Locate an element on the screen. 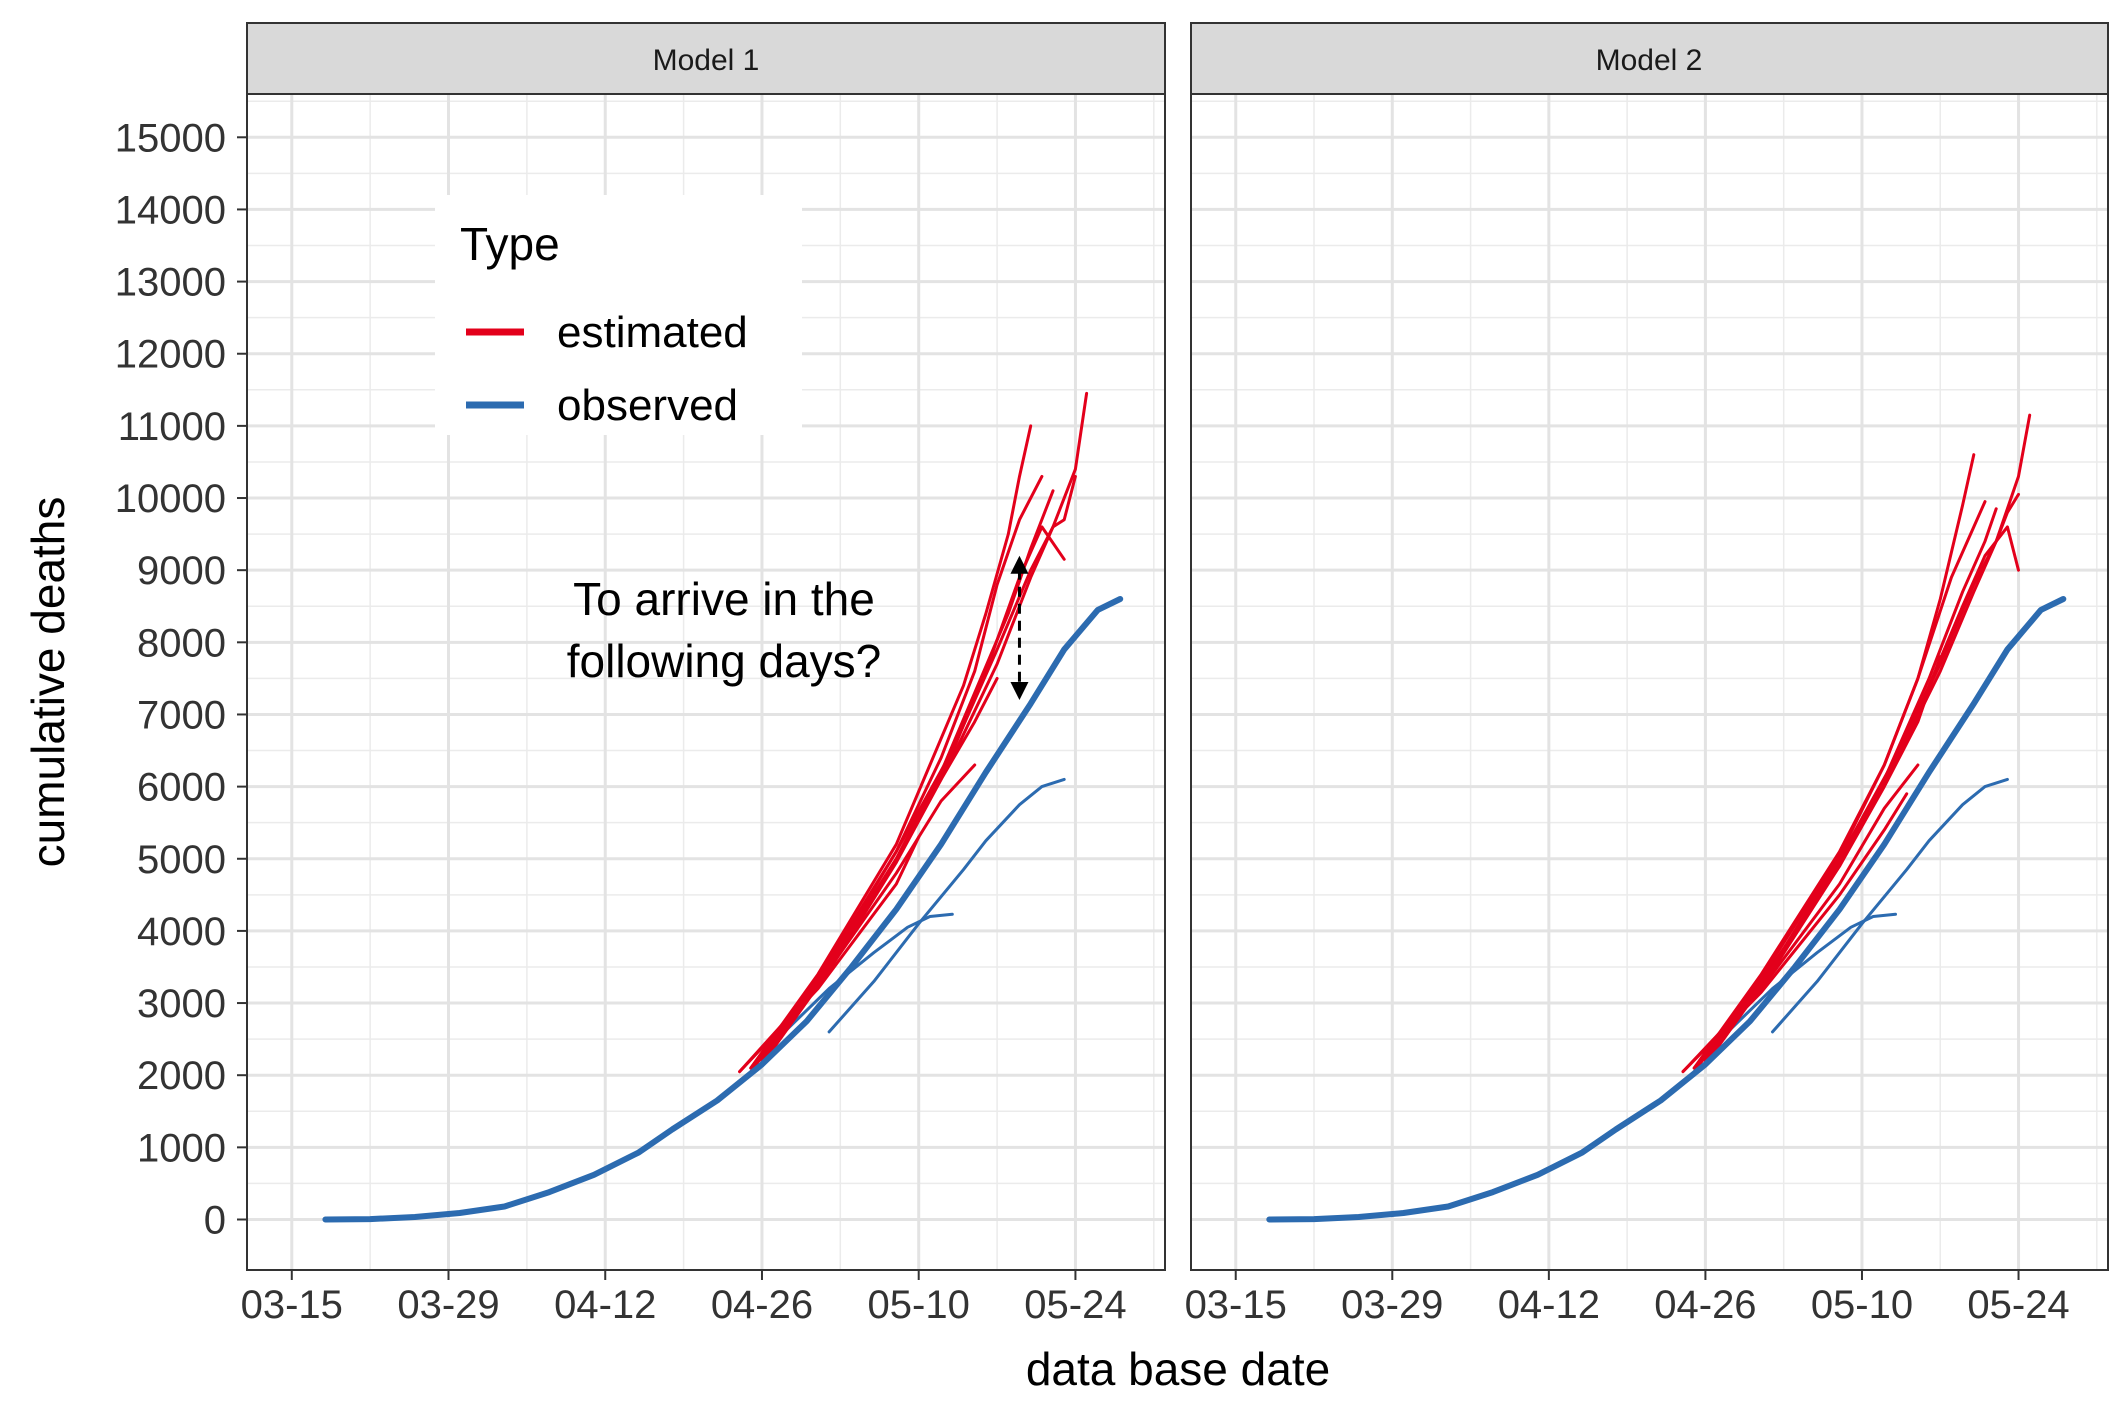 The height and width of the screenshot is (1422, 2125). panel-1-x-axis: 03-15 03-29 04-12 04-26 05-10 05-24 is located at coordinates (684, 1298).